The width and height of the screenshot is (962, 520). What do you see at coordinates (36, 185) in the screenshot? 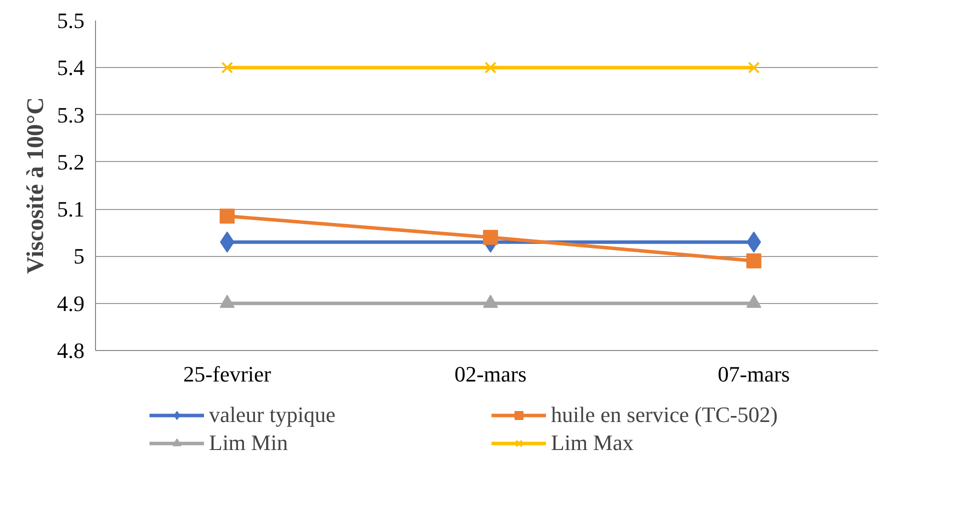
I see `y-axis-title: Viscosité à 100°C` at bounding box center [36, 185].